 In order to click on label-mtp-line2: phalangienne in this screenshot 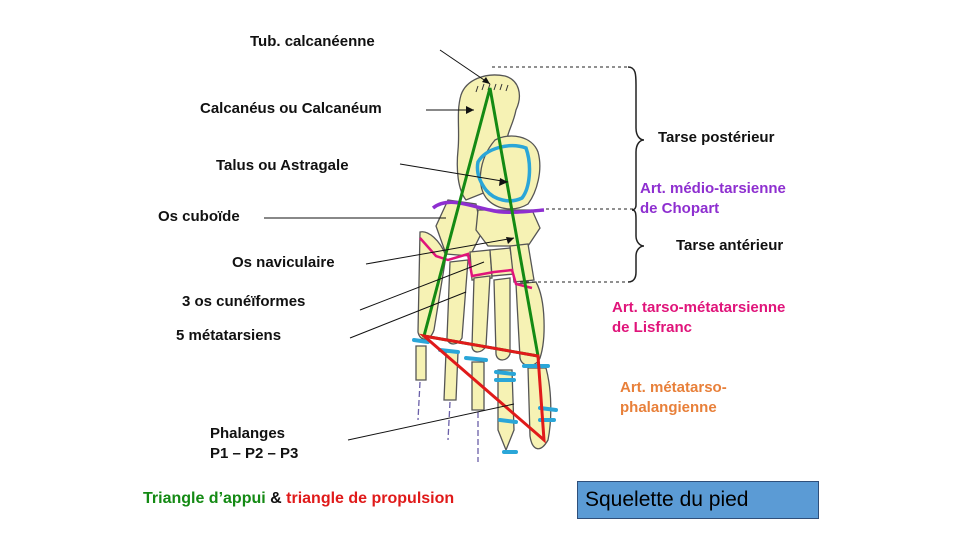, I will do `click(668, 407)`.